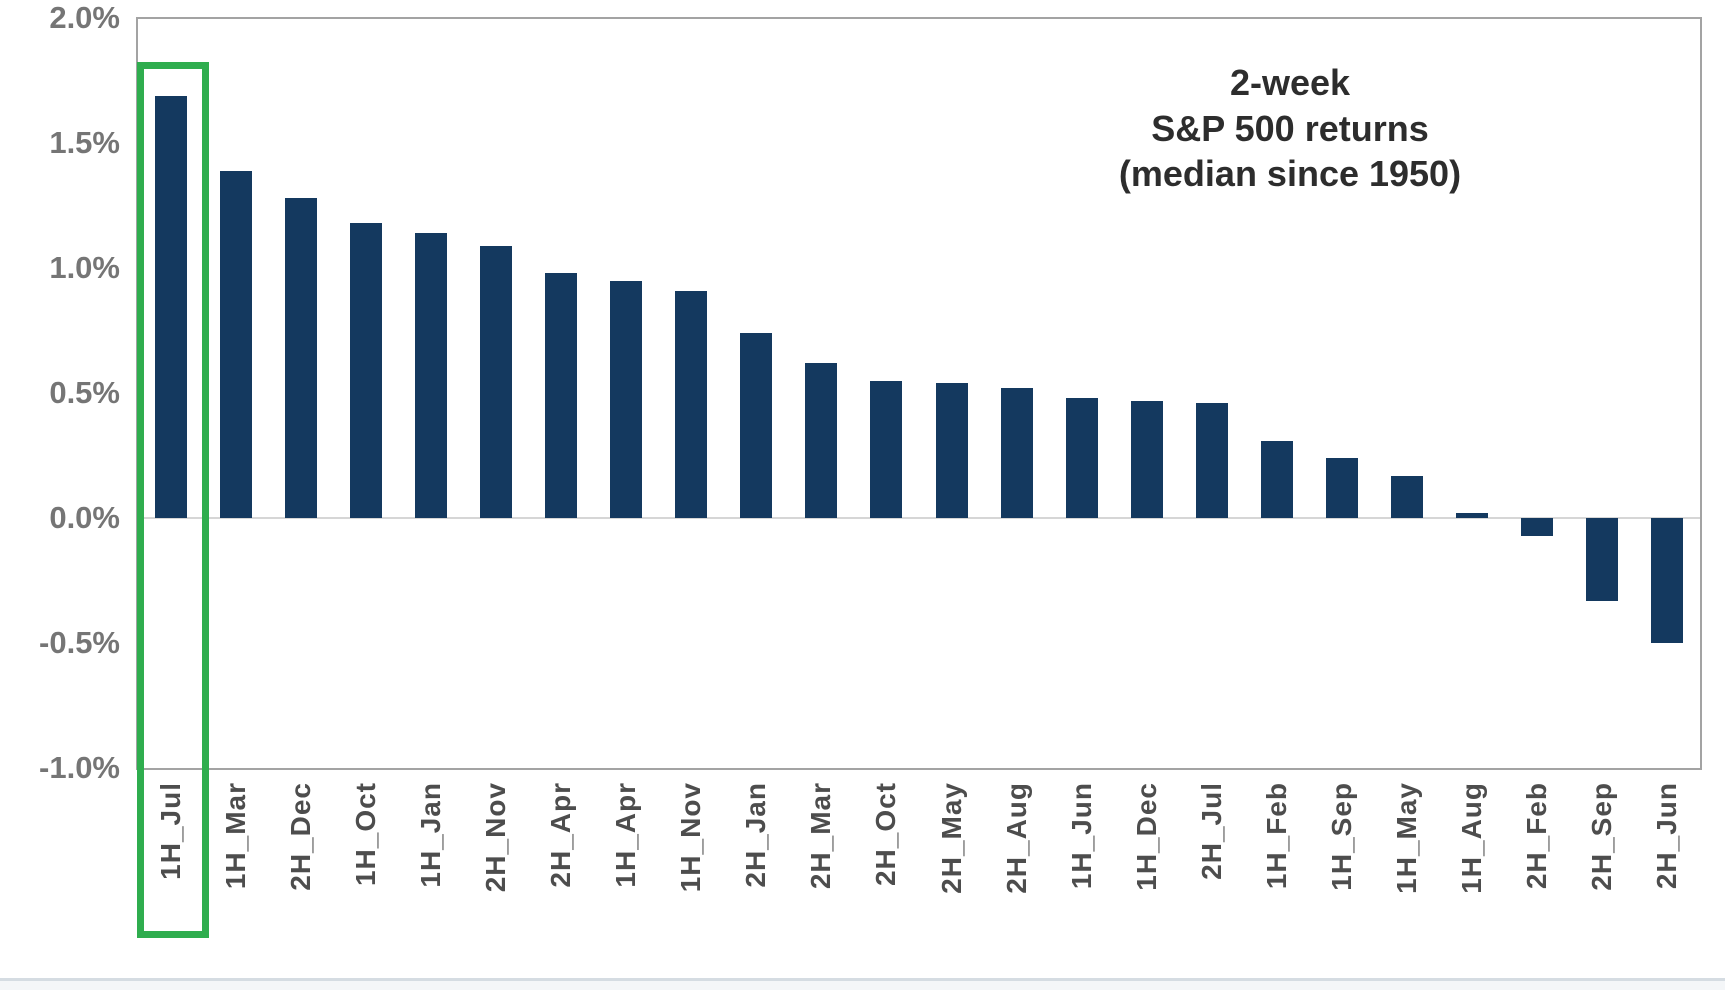  I want to click on bar-1H_Oct, so click(365, 370).